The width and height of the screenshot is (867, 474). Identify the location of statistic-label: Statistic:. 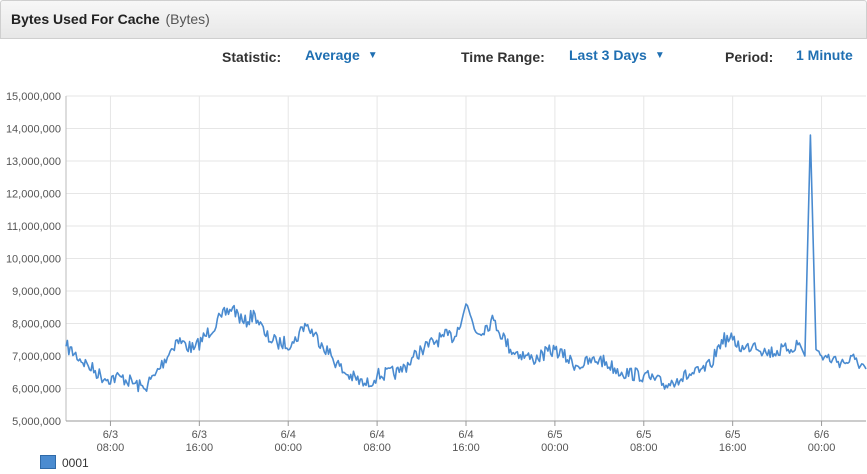
(252, 57).